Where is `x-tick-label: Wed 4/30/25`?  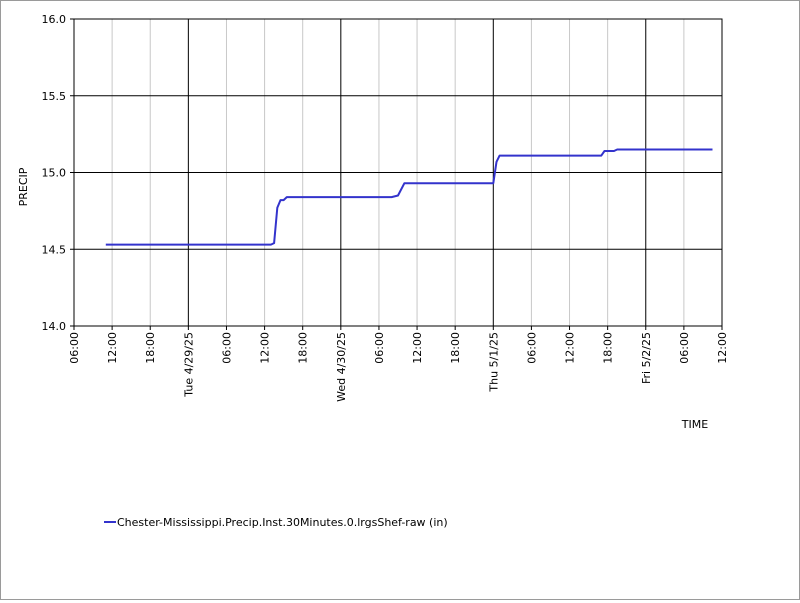 x-tick-label: Wed 4/30/25 is located at coordinates (341, 367).